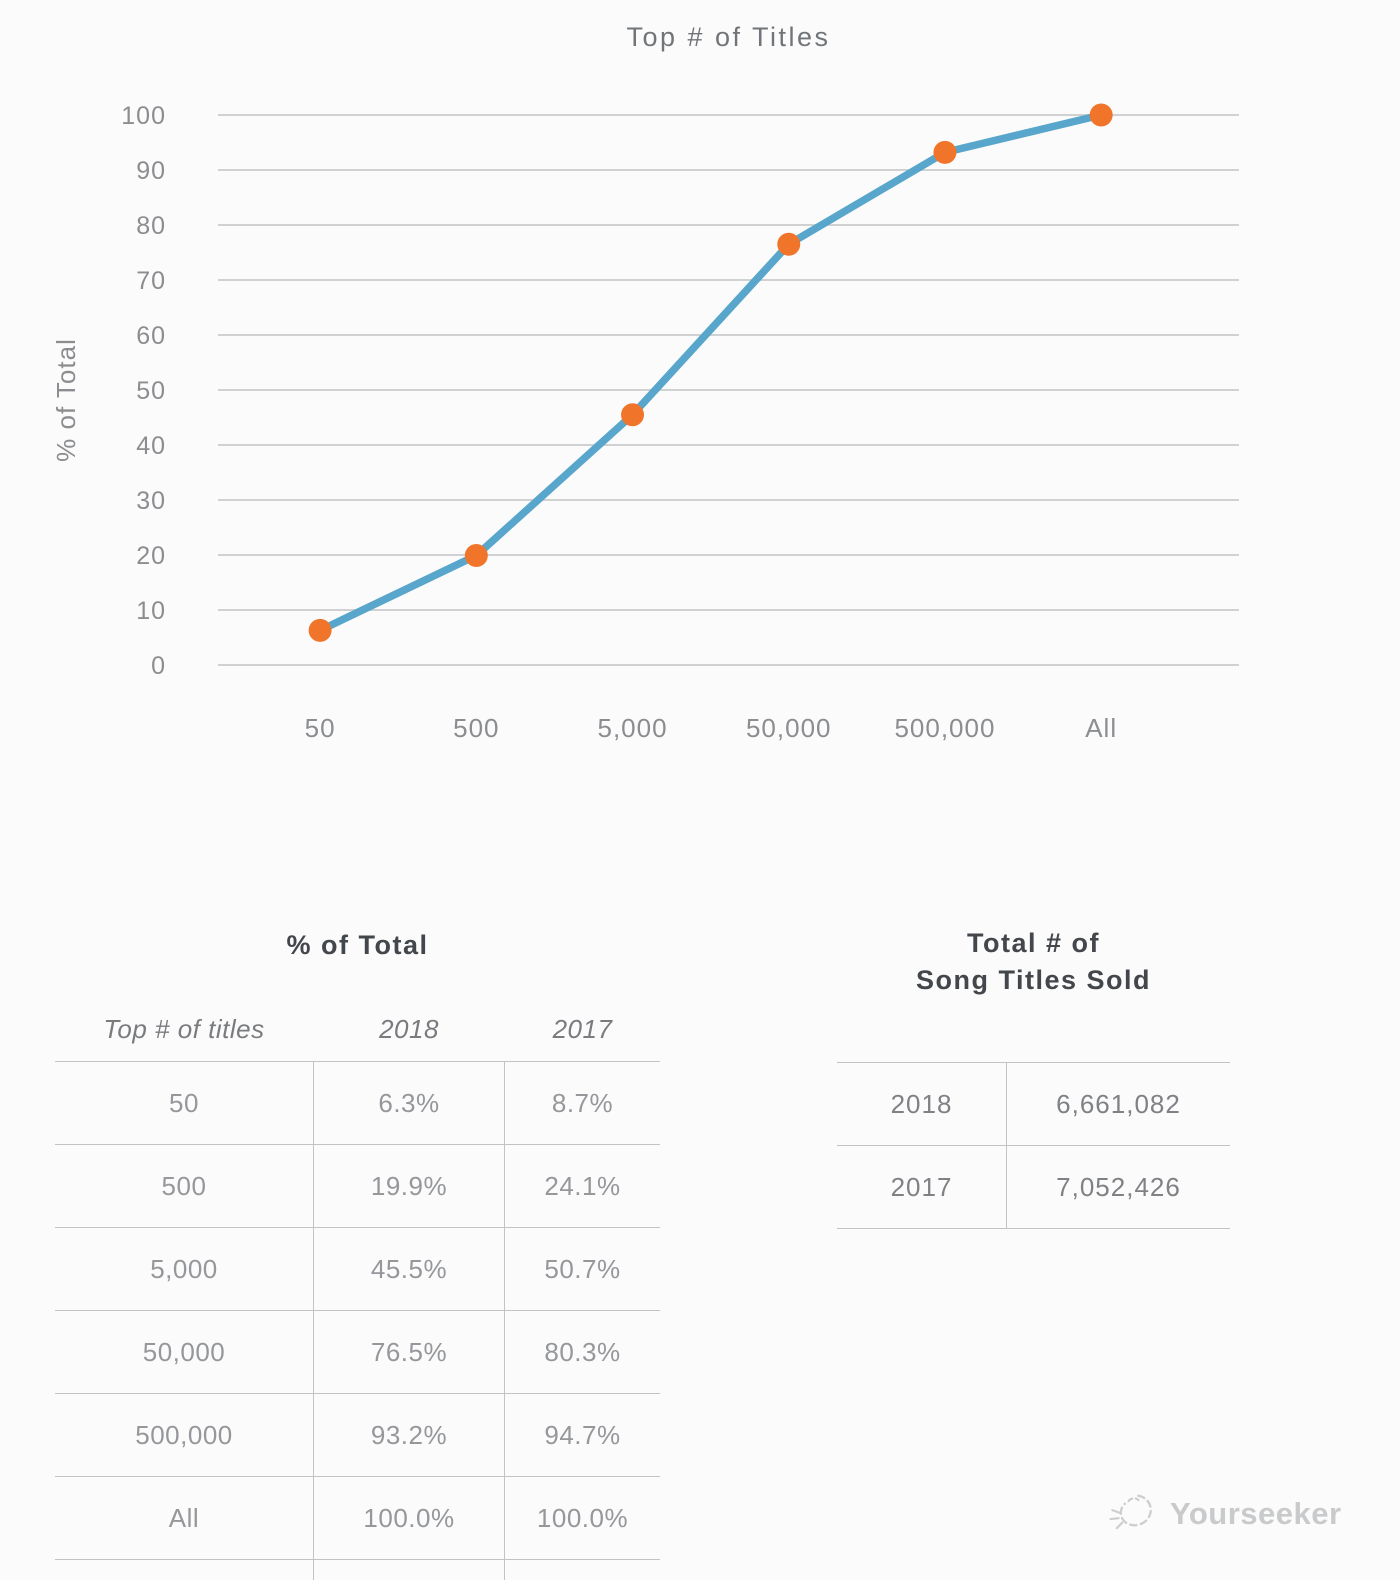 The image size is (1400, 1580). Describe the element at coordinates (184, 1186) in the screenshot. I see `table-cell: 500` at that location.